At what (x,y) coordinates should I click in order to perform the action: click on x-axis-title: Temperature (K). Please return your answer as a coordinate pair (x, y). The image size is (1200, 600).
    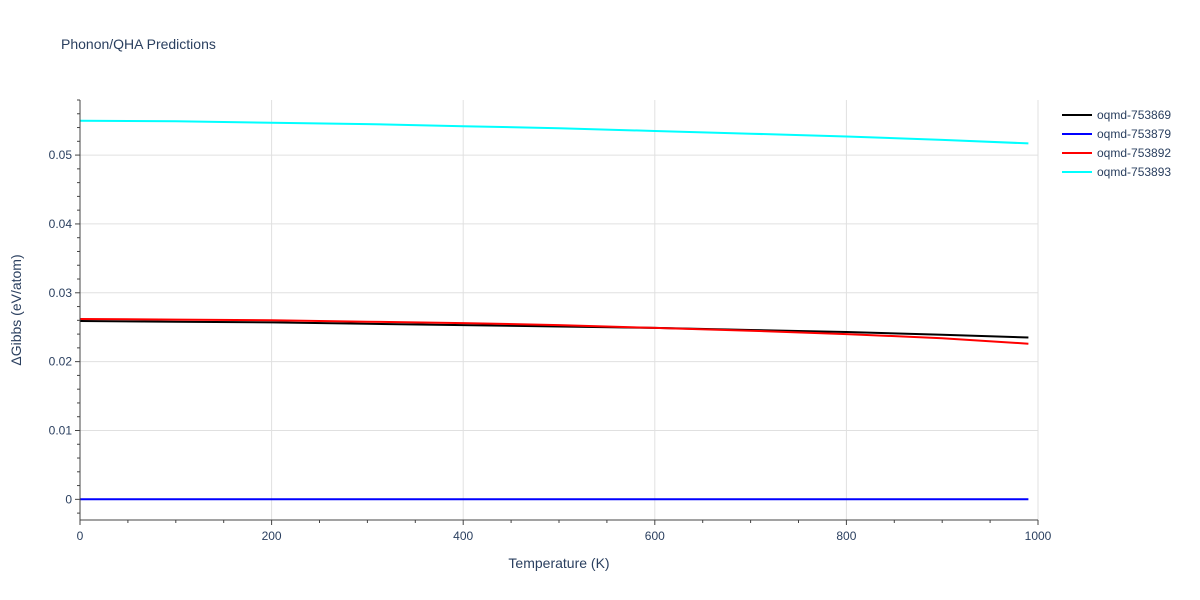
    Looking at the image, I should click on (558, 563).